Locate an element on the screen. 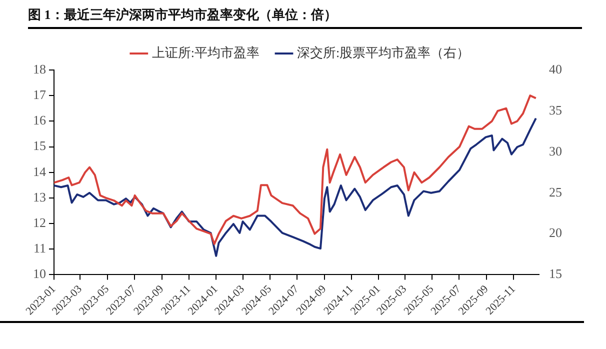 This screenshot has height=349, width=606. y-tick-label: 18 is located at coordinates (39, 68).